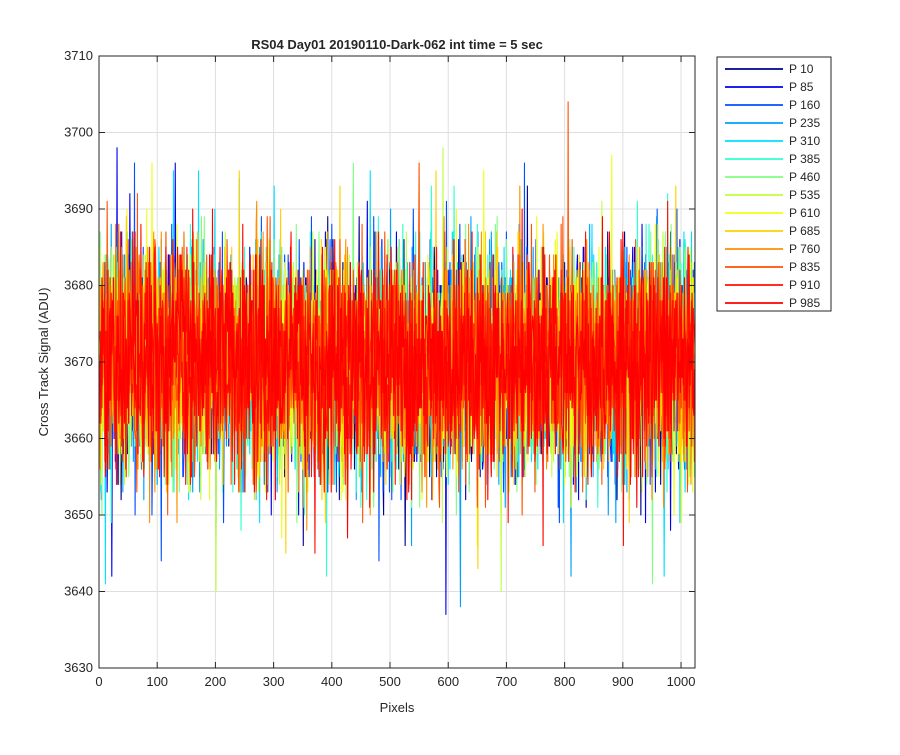  I want to click on x-tick-label: 400, so click(332, 681).